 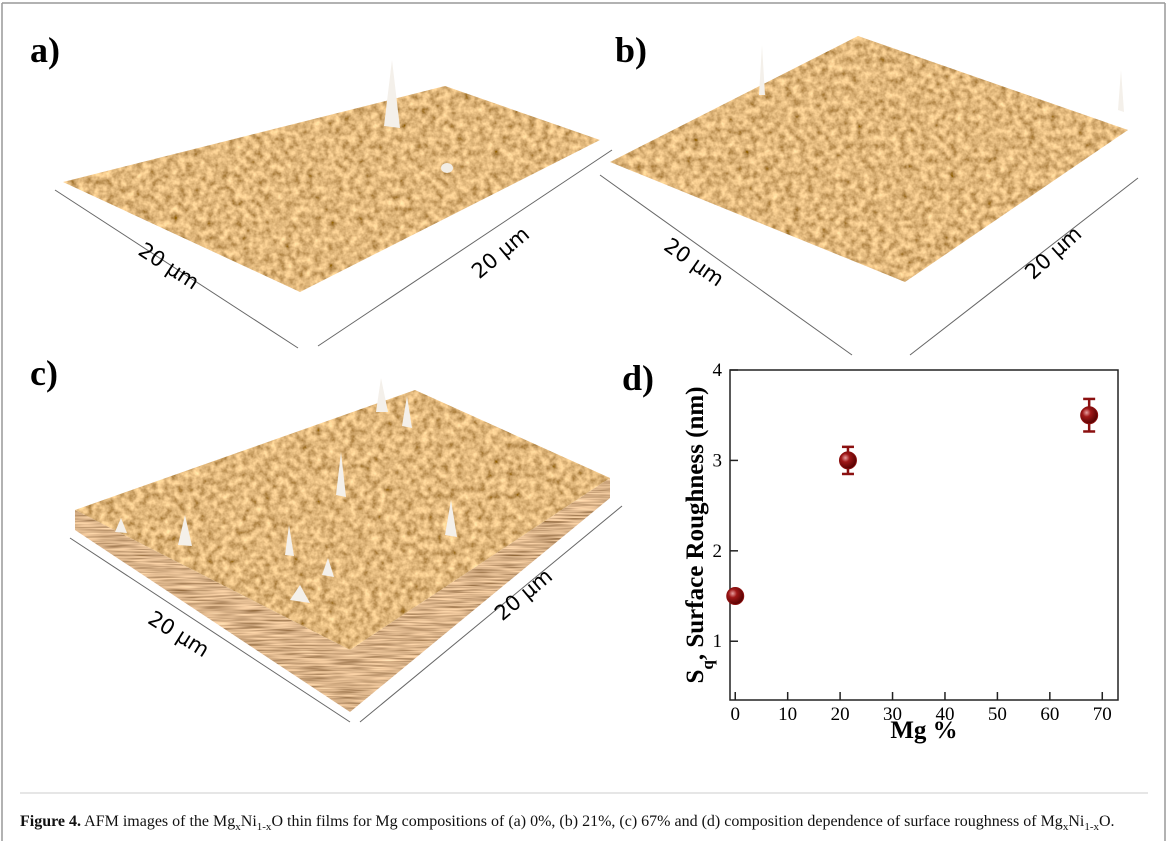 What do you see at coordinates (1102, 714) in the screenshot?
I see `x-tick-label: 70` at bounding box center [1102, 714].